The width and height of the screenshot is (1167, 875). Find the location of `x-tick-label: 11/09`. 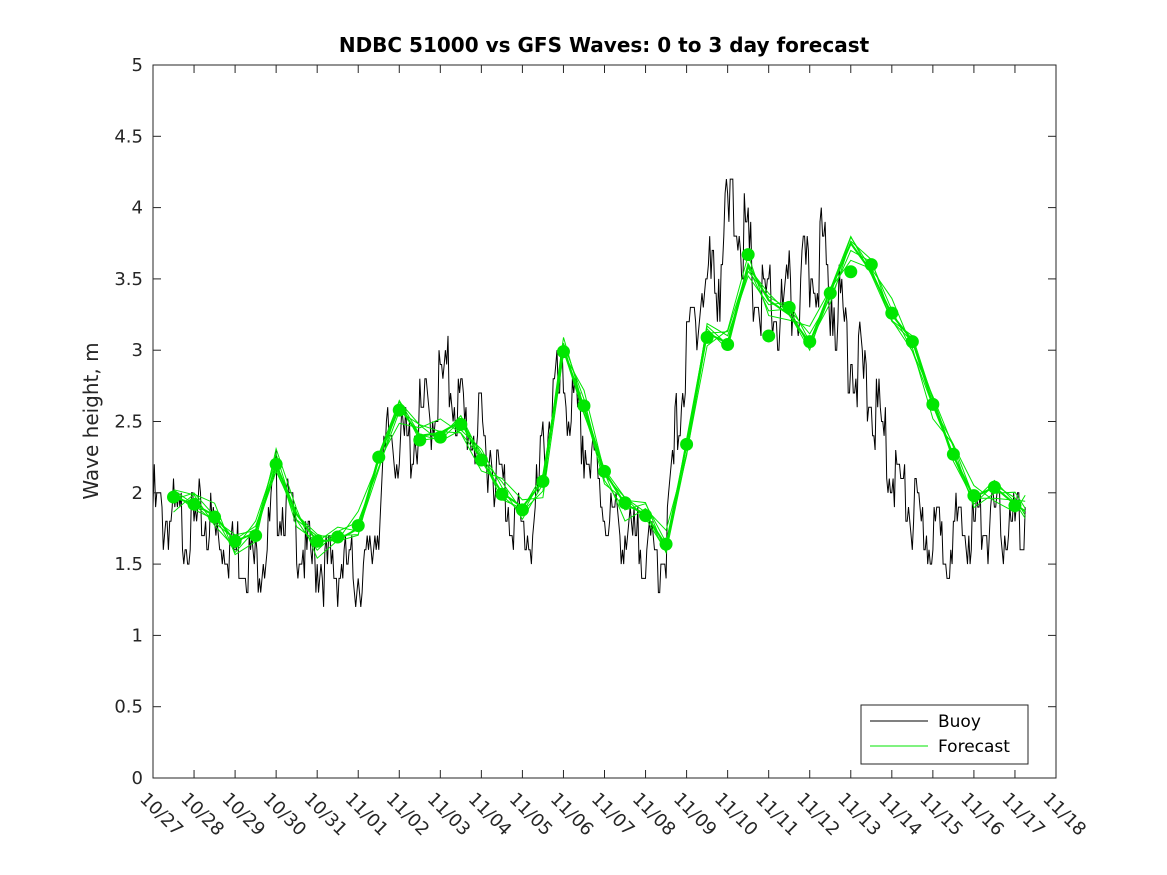

x-tick-label: 11/09 is located at coordinates (695, 815).